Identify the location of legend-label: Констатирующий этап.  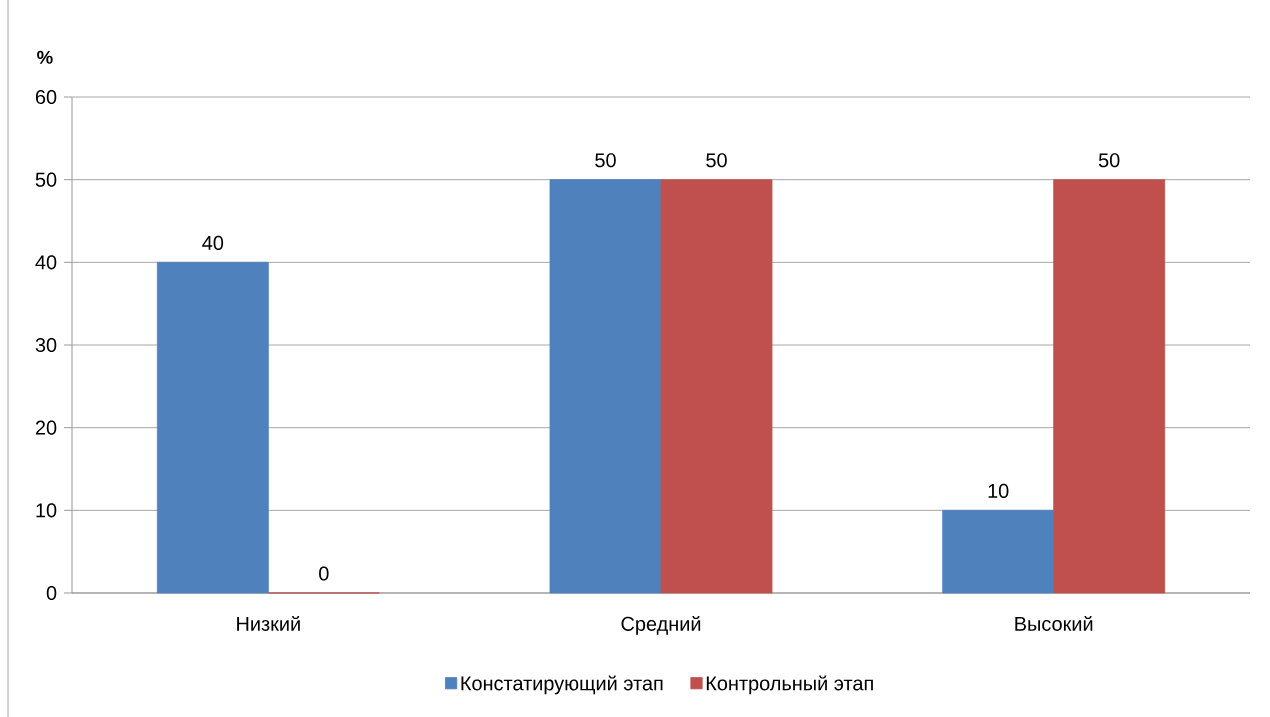
(562, 685).